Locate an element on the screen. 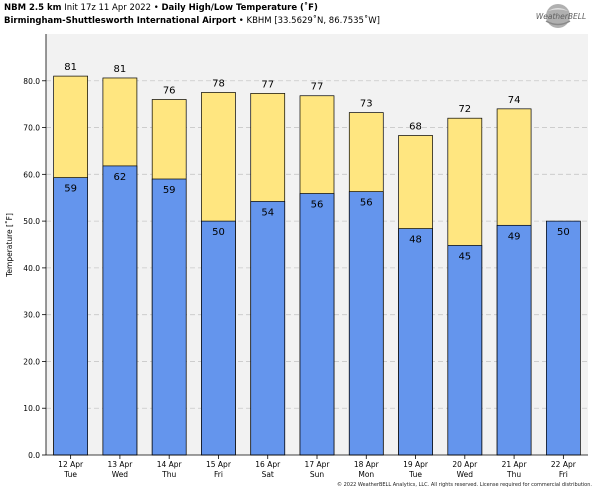 The width and height of the screenshot is (600, 493). high-value-label: 76 is located at coordinates (169, 90).